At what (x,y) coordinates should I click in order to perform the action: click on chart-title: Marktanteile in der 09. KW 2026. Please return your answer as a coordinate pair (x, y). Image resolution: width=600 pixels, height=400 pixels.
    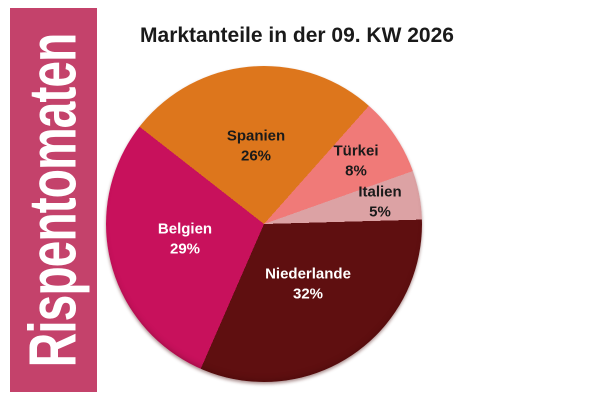
    Looking at the image, I should click on (297, 35).